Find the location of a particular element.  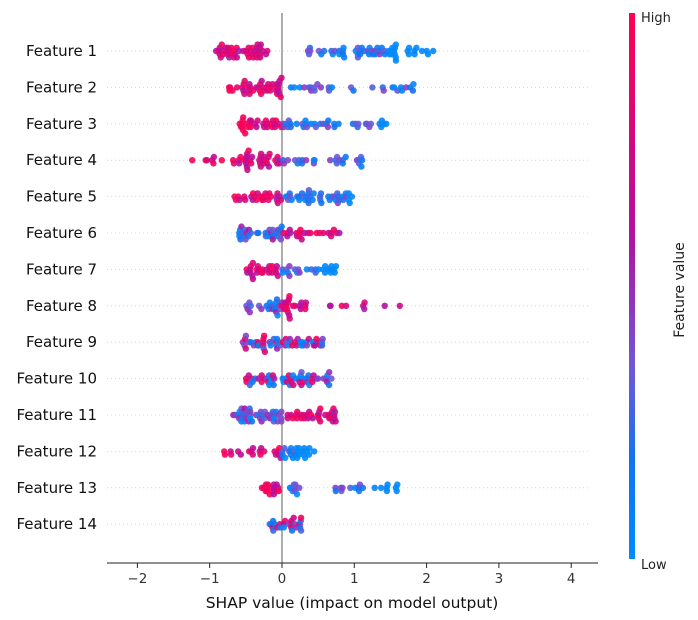

feature-label: Feature 8 is located at coordinates (61, 306).